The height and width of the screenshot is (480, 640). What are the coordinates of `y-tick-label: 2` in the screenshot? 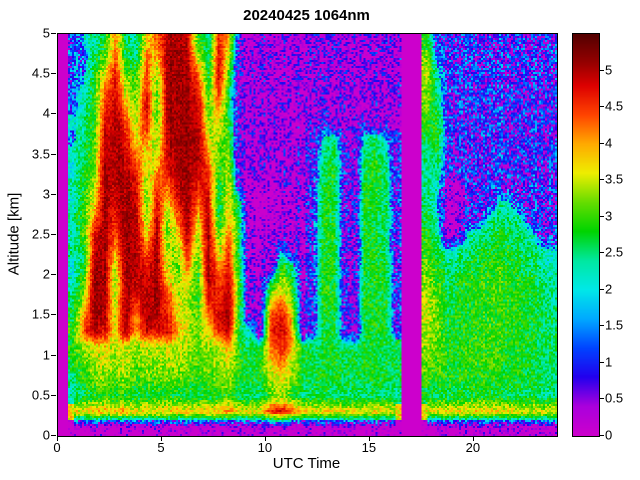 It's located at (46, 274).